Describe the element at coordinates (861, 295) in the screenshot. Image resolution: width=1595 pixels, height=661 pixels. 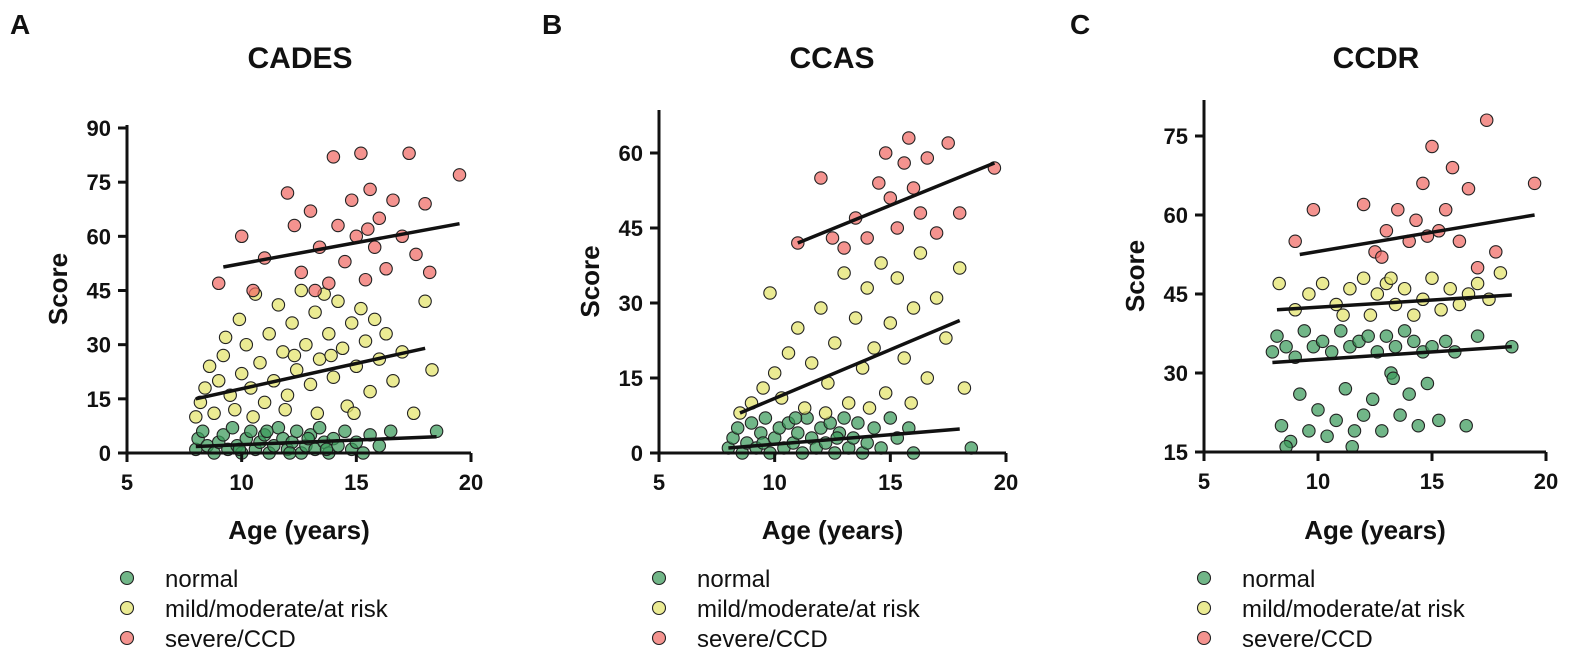
I see `scatter-points` at that location.